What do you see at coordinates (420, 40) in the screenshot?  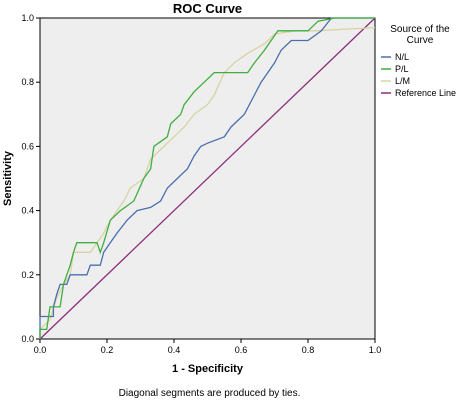 I see `legend-title-line-2: Curve` at bounding box center [420, 40].